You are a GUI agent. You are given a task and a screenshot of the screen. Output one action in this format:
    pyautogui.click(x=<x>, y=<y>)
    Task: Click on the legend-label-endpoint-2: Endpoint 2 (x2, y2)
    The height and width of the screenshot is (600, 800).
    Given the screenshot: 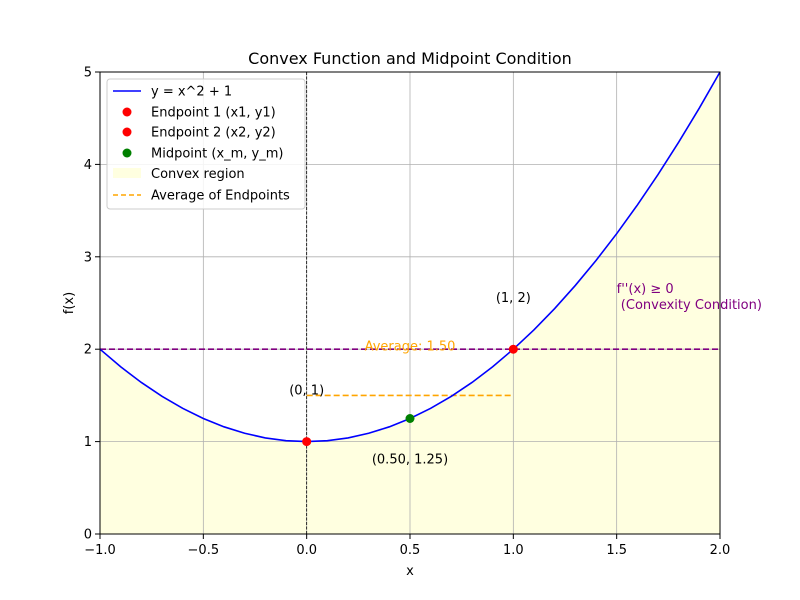 What is the action you would take?
    pyautogui.click(x=213, y=133)
    